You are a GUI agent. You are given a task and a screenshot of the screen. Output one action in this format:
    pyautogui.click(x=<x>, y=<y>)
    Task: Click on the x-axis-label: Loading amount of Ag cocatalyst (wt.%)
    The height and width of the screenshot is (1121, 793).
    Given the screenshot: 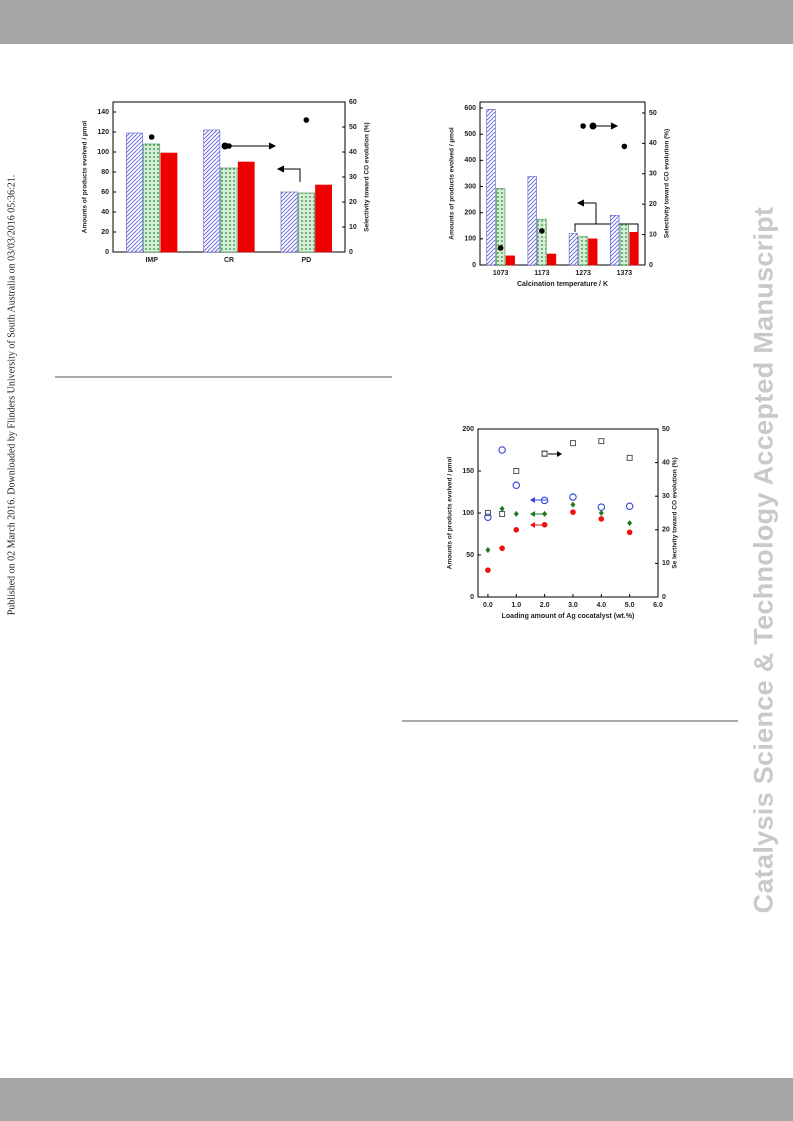 What is the action you would take?
    pyautogui.click(x=568, y=616)
    